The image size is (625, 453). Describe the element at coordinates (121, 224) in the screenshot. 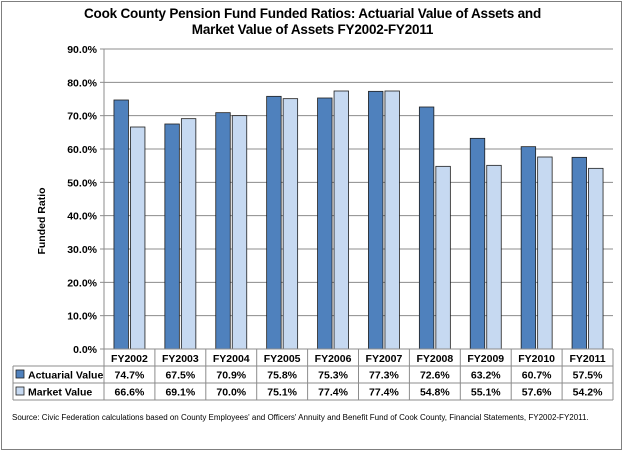

I see `bar-actuarial-fy2002` at that location.